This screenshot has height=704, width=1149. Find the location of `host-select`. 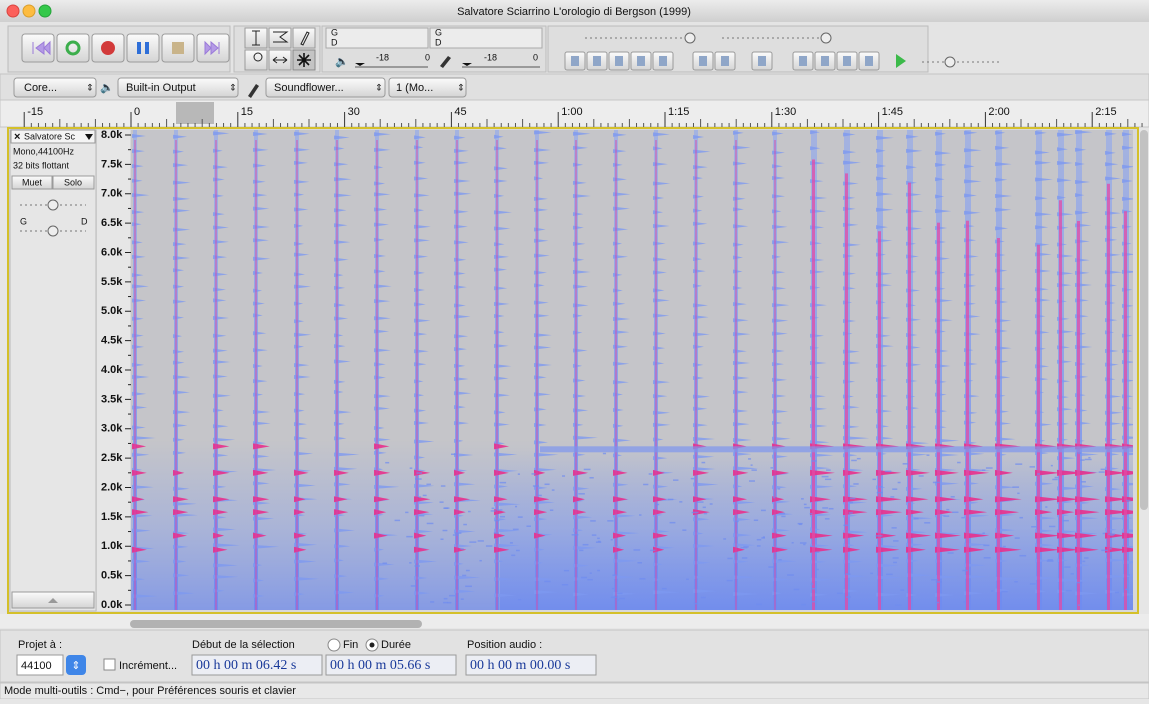

host-select is located at coordinates (55, 87).